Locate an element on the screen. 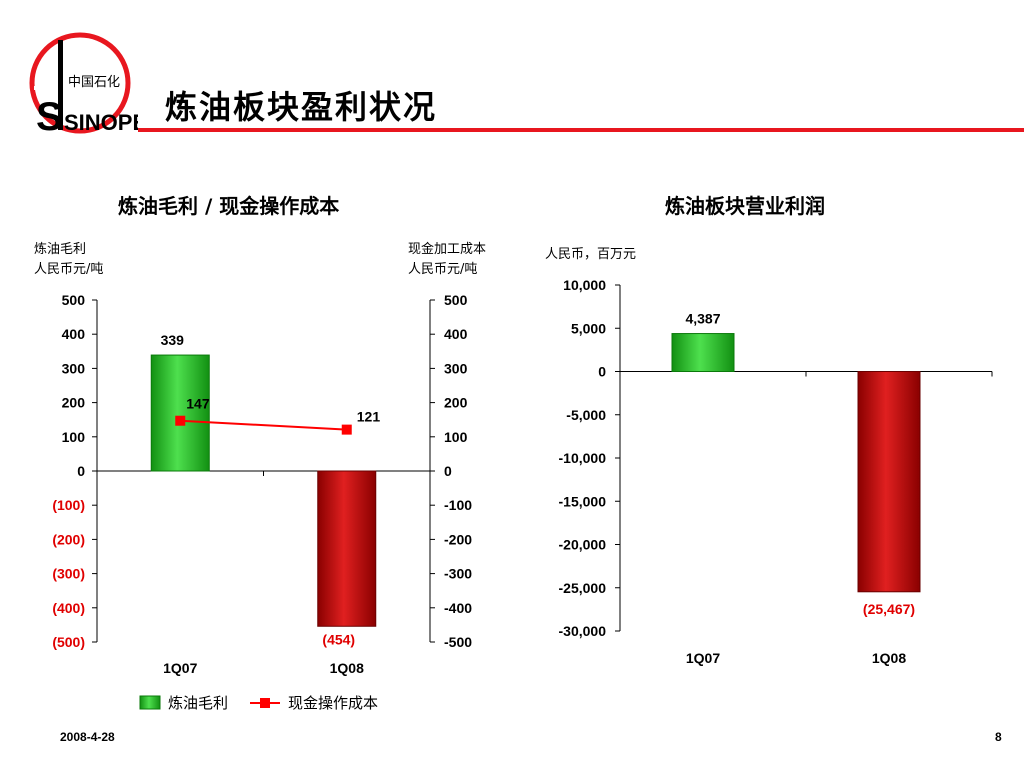 This screenshot has width=1024, height=768. page-title: 炼油板块盈利状况 is located at coordinates (301, 107).